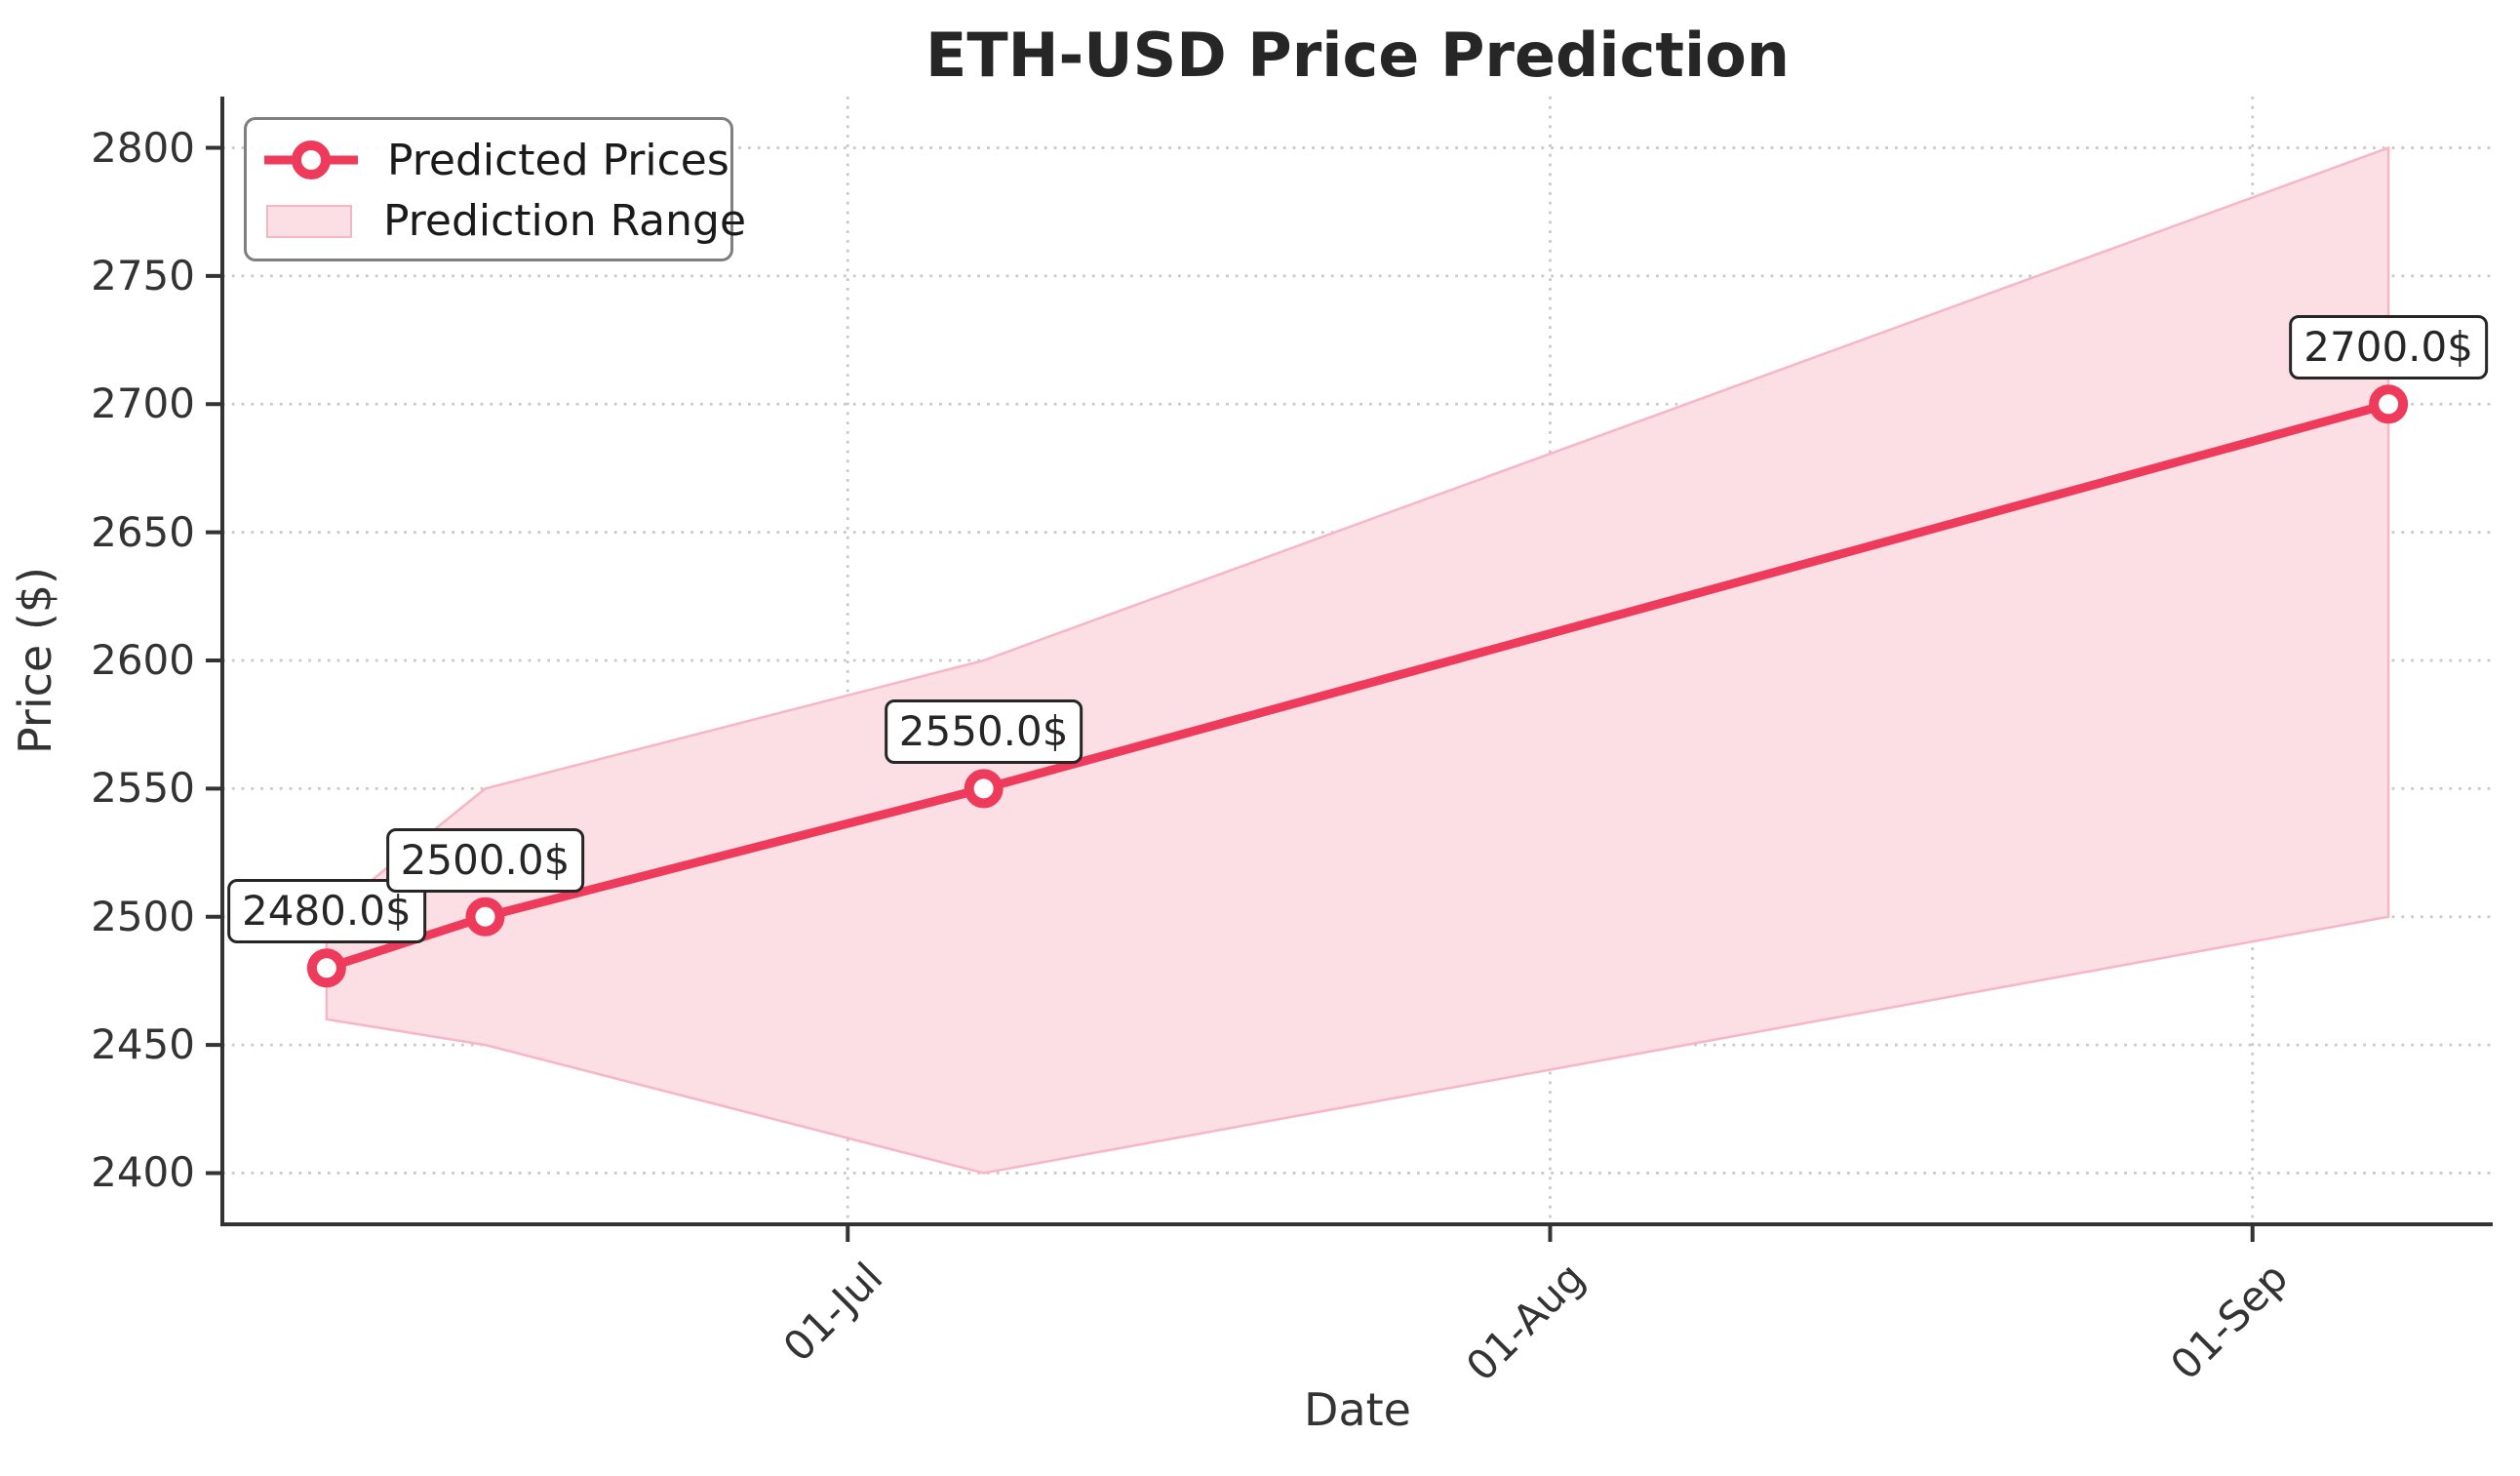 The image size is (2520, 1476). Describe the element at coordinates (143, 1172) in the screenshot. I see `y-tick-label: 2400` at that location.